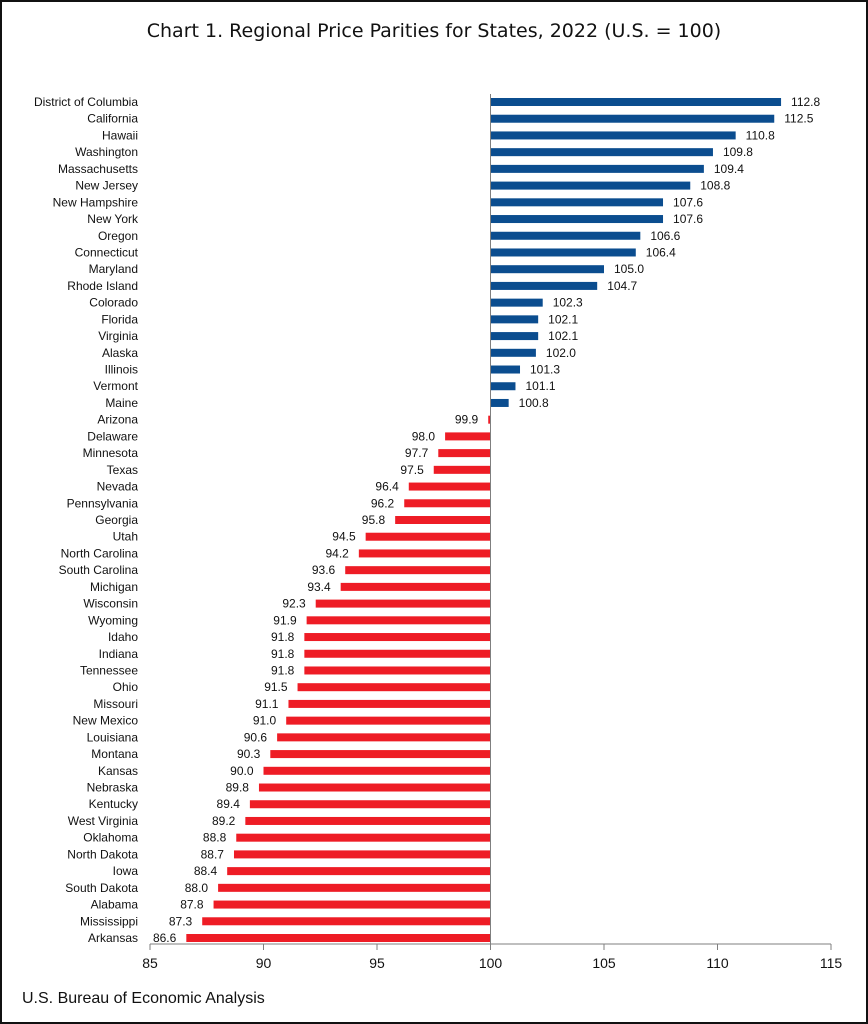 The image size is (868, 1024). I want to click on value-label: 94.5, so click(344, 537).